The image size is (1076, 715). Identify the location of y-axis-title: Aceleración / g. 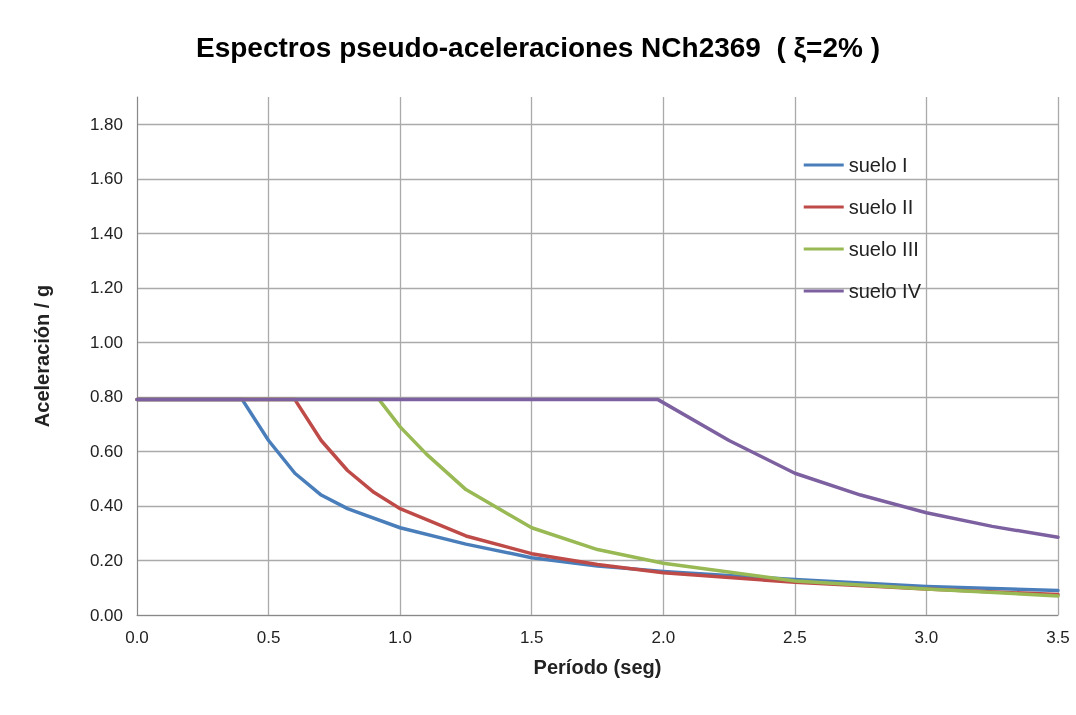
(42, 356).